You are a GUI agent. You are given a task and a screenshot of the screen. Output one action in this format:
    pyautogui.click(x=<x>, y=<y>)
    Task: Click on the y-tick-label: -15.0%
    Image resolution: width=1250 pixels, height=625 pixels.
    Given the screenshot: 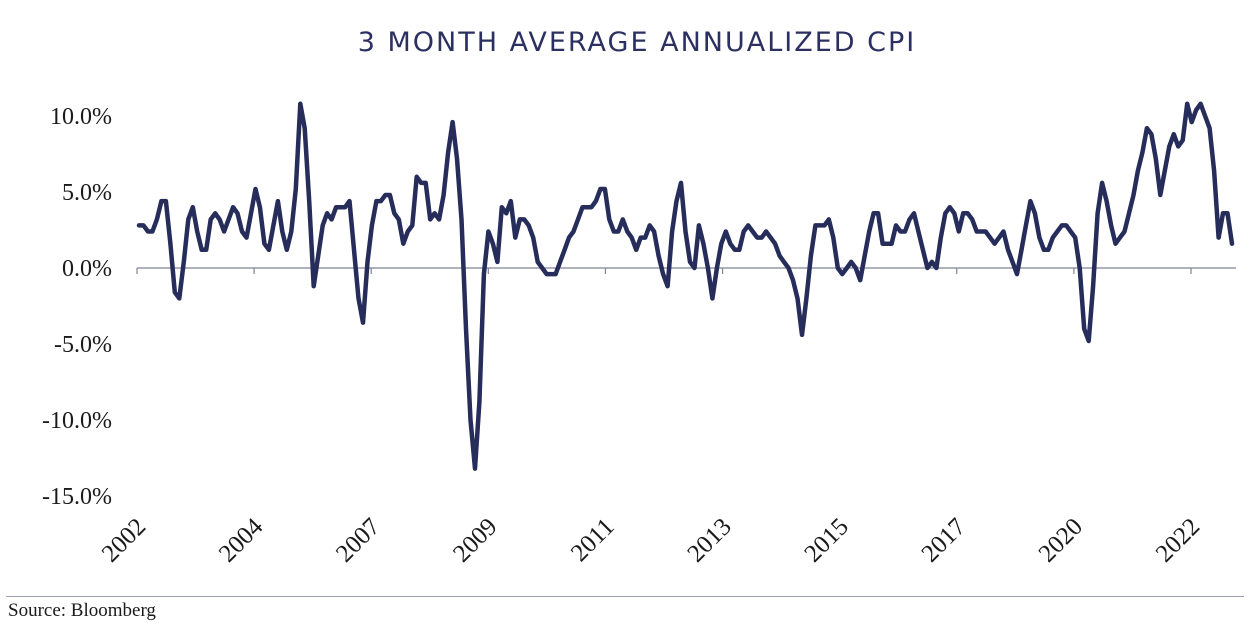 What is the action you would take?
    pyautogui.click(x=77, y=497)
    